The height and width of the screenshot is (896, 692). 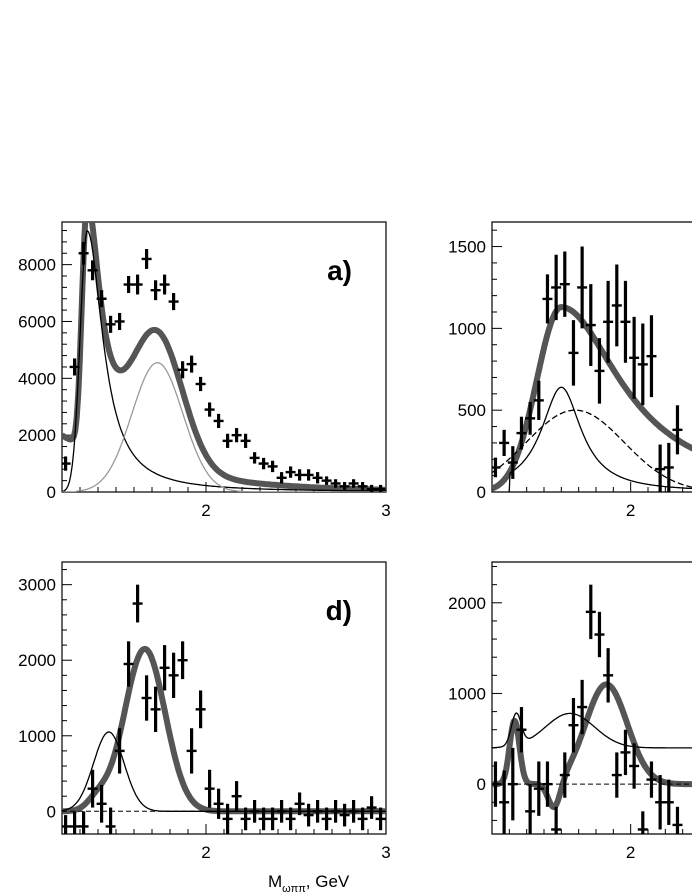 I want to click on y-tick-label: 6000, so click(x=37, y=321).